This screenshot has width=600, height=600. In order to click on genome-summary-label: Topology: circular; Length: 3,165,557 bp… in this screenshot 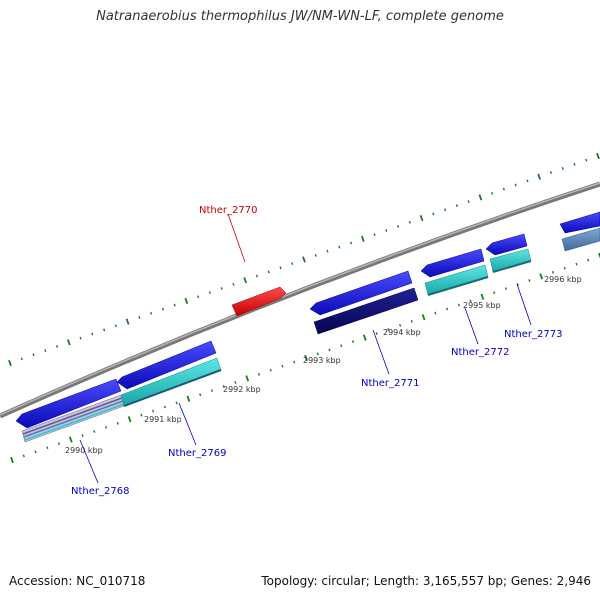, I will do `click(426, 581)`.